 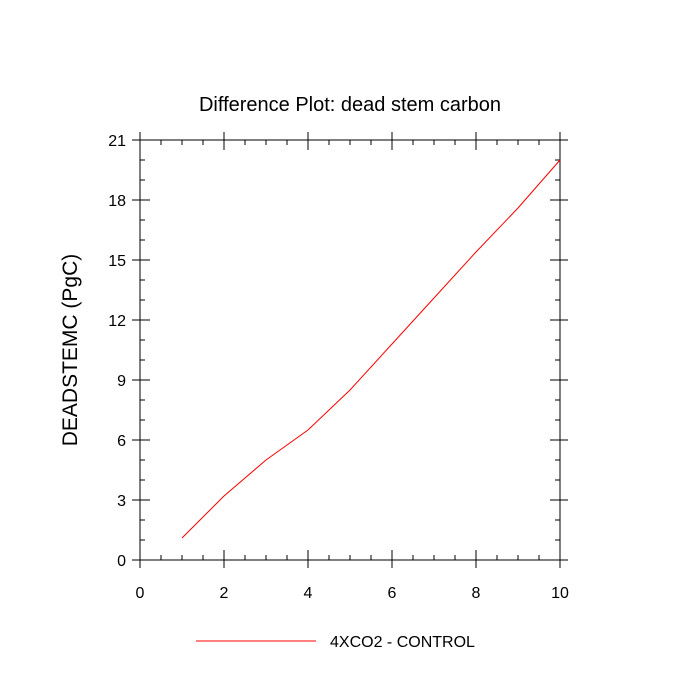 I want to click on x-tick-label: 0, so click(x=140, y=593).